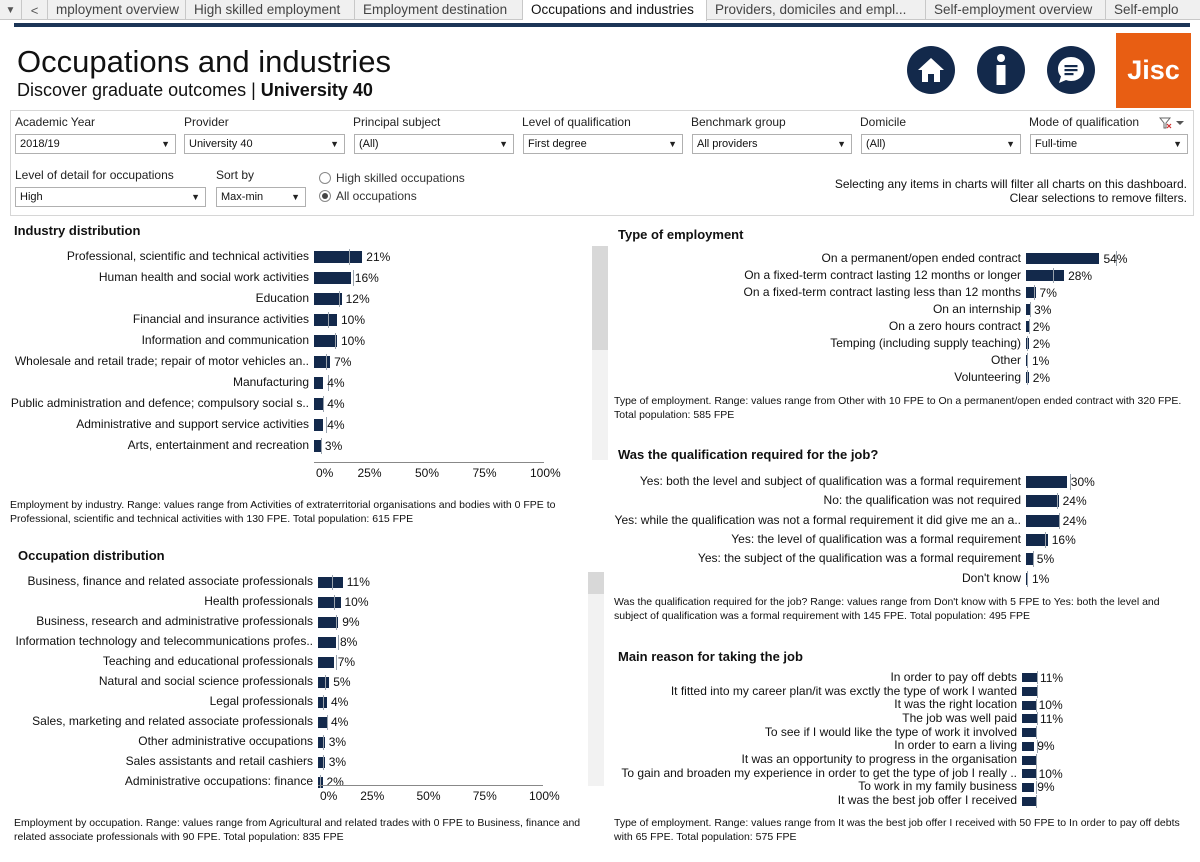 The image size is (1200, 862). What do you see at coordinates (954, 325) in the screenshot?
I see `bar-label: On a zero hours contract` at bounding box center [954, 325].